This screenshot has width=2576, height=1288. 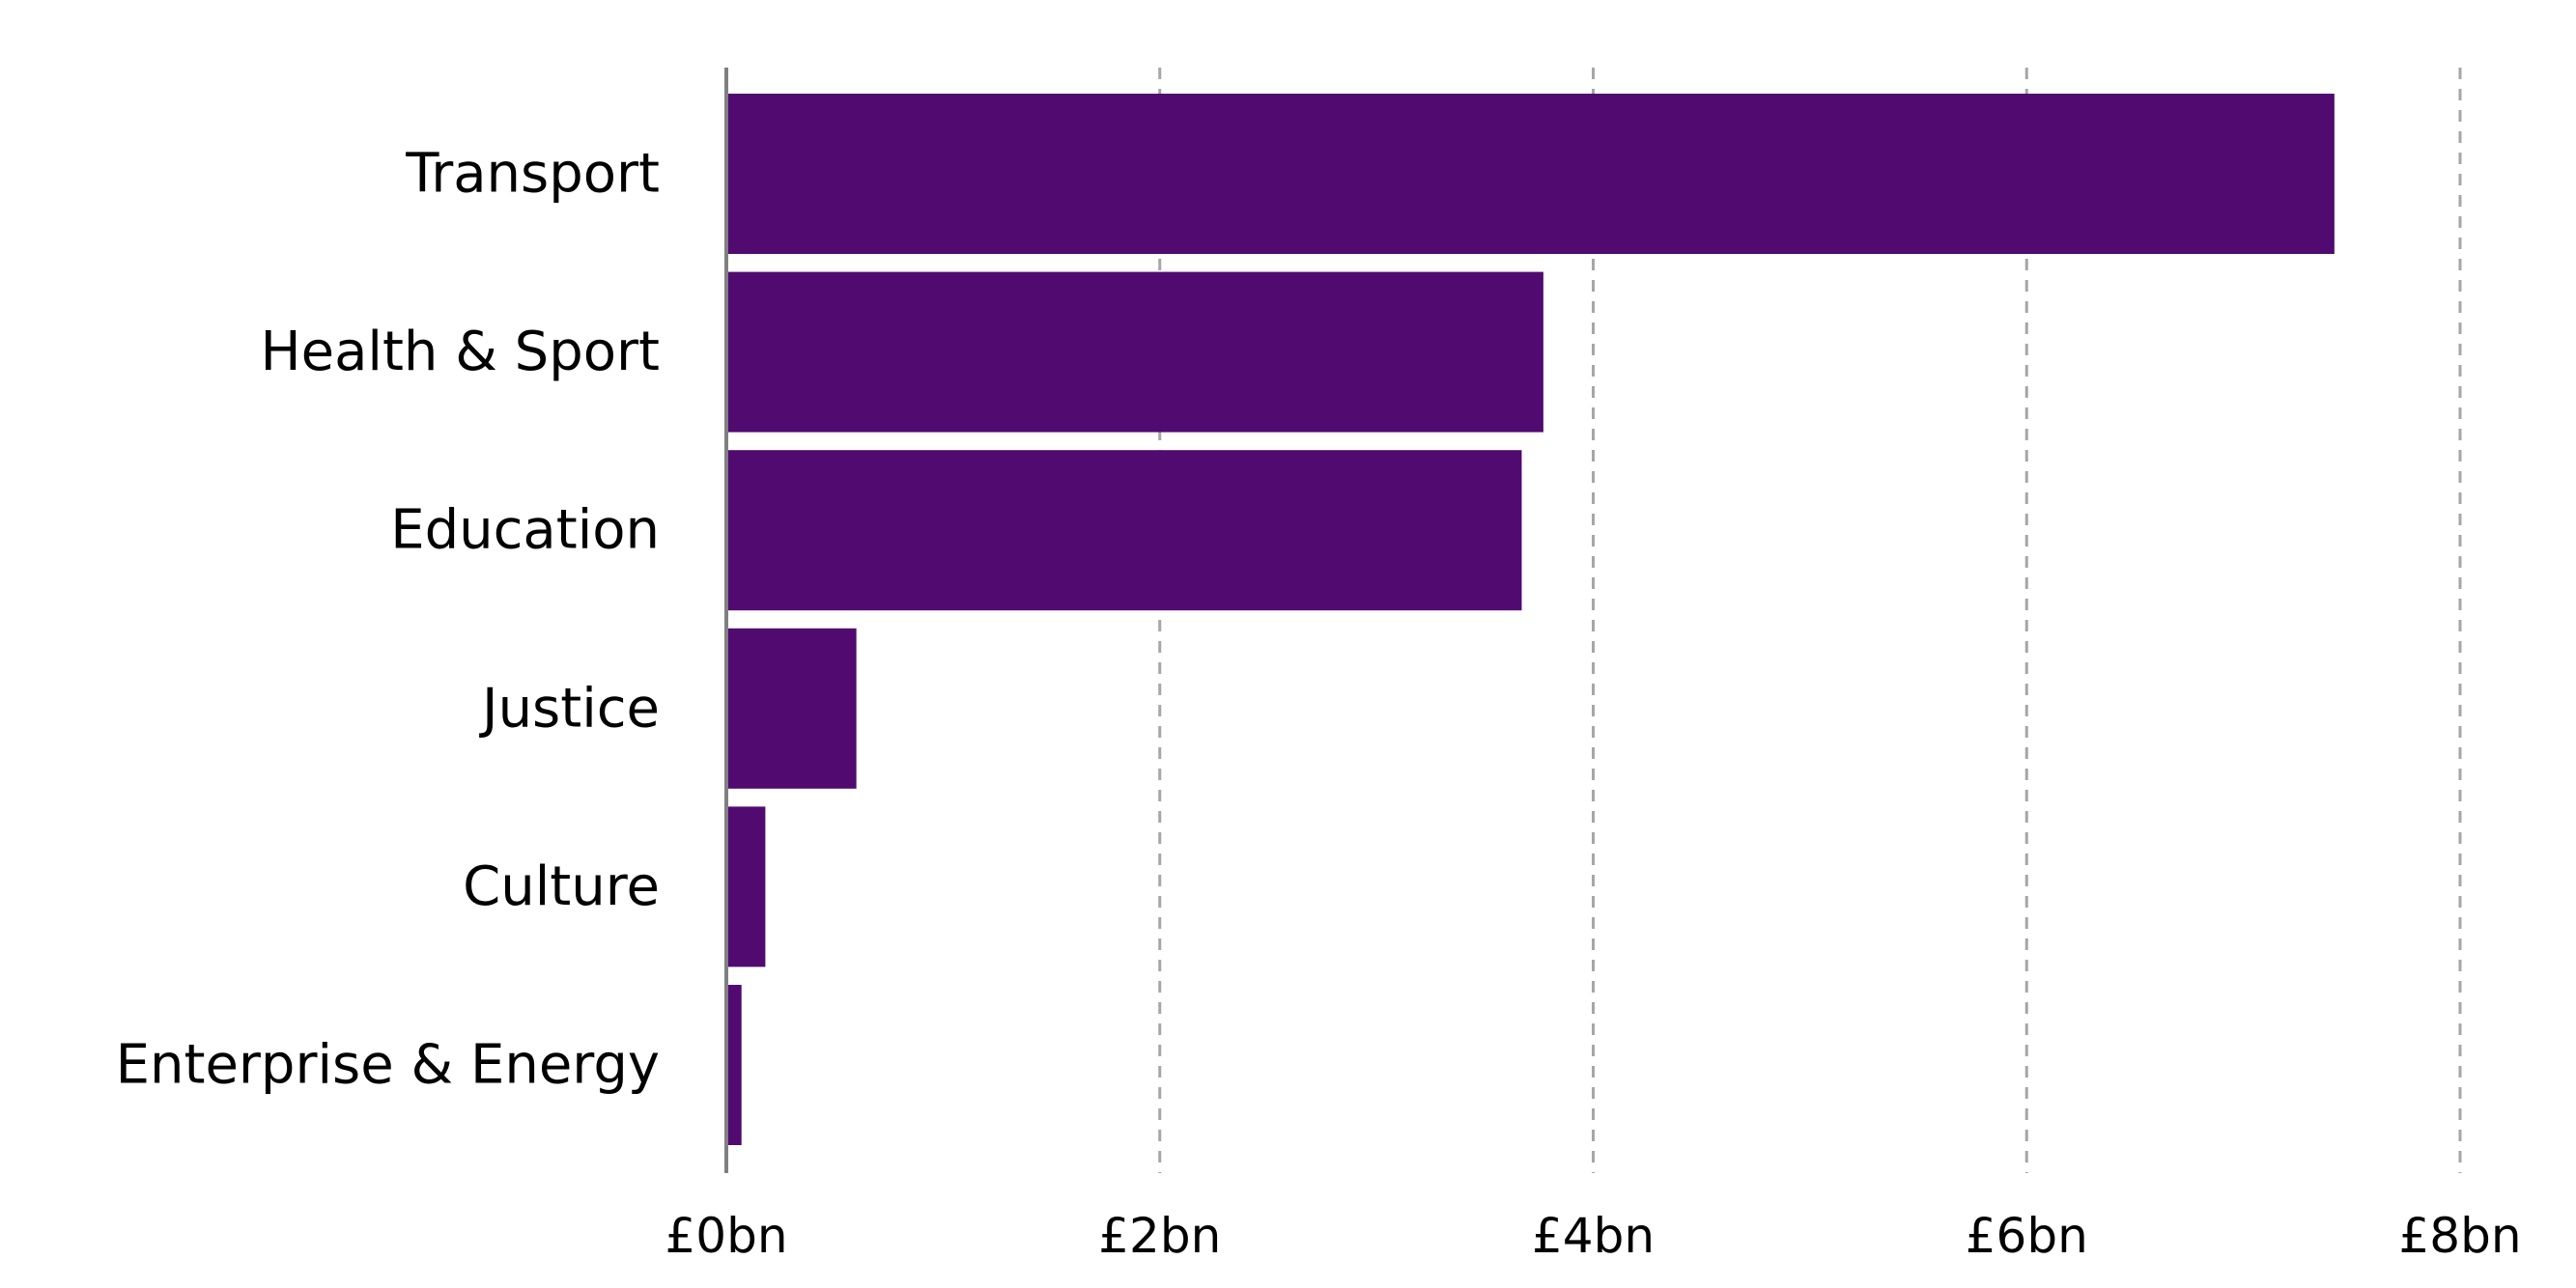 What do you see at coordinates (569, 708) in the screenshot?
I see `category-label: Justice` at bounding box center [569, 708].